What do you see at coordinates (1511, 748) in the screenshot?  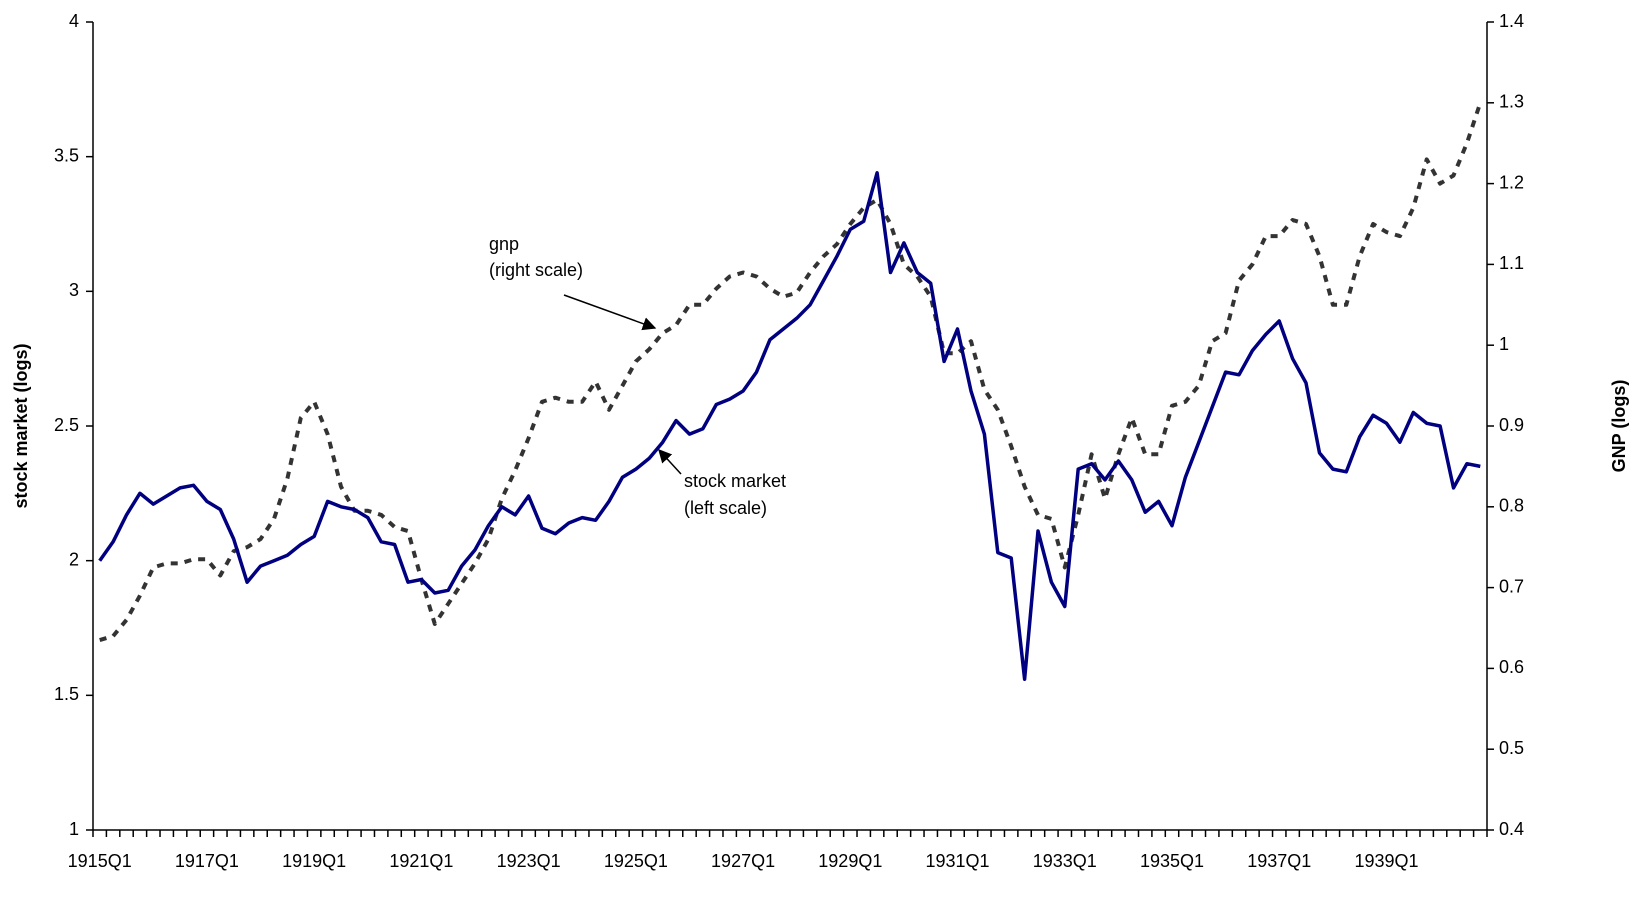 I see `y2-tick-label: 0.5` at bounding box center [1511, 748].